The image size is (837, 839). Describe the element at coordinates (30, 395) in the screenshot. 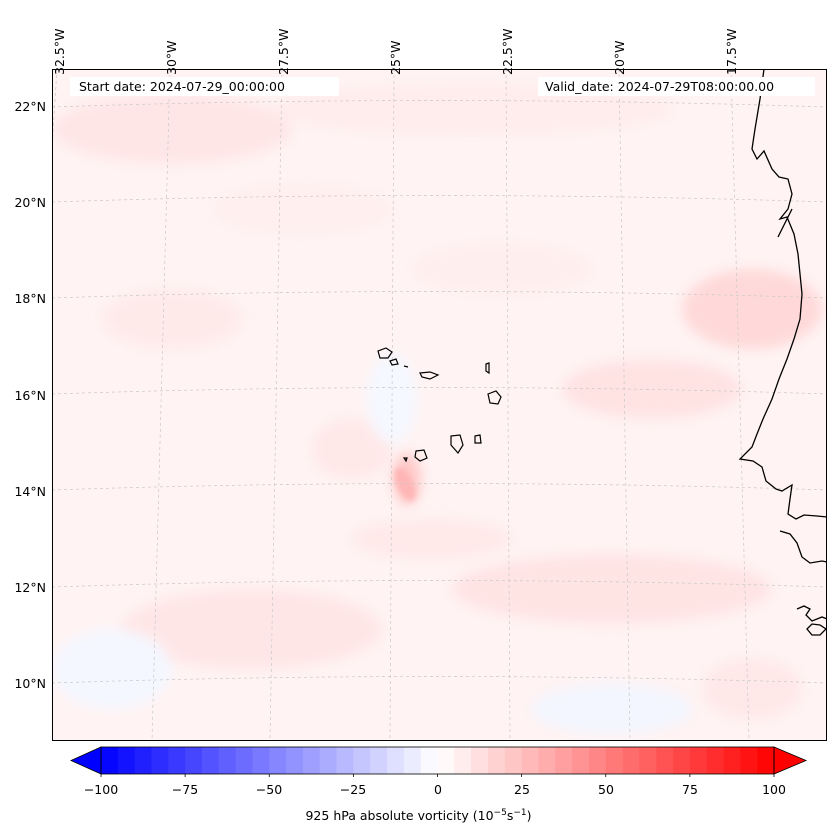

I see `lat-label-16n: 16°N` at that location.